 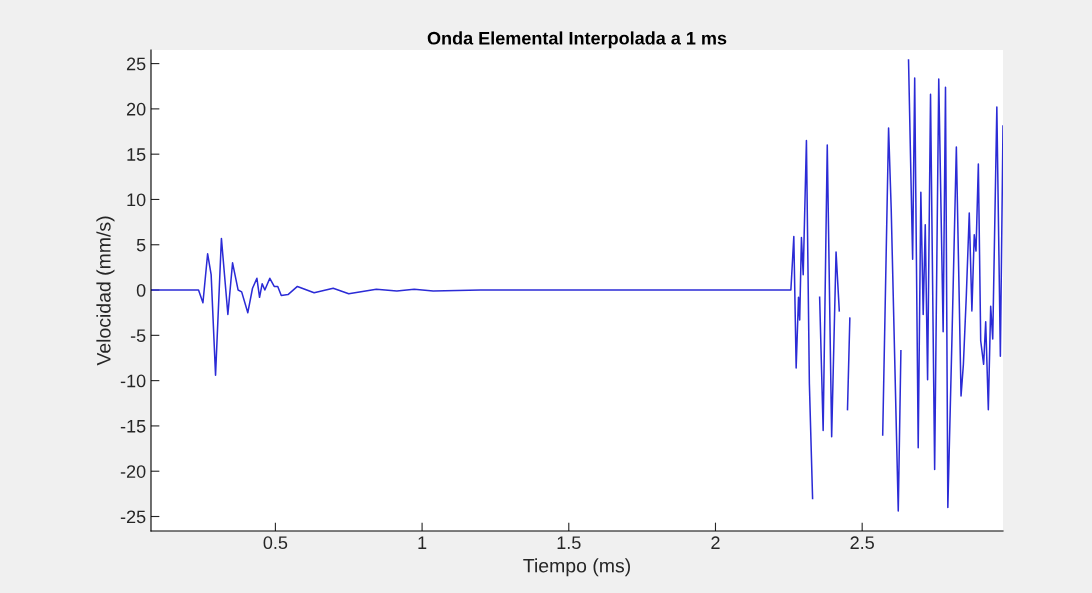 I want to click on y-tick-label: -15, so click(x=133, y=426).